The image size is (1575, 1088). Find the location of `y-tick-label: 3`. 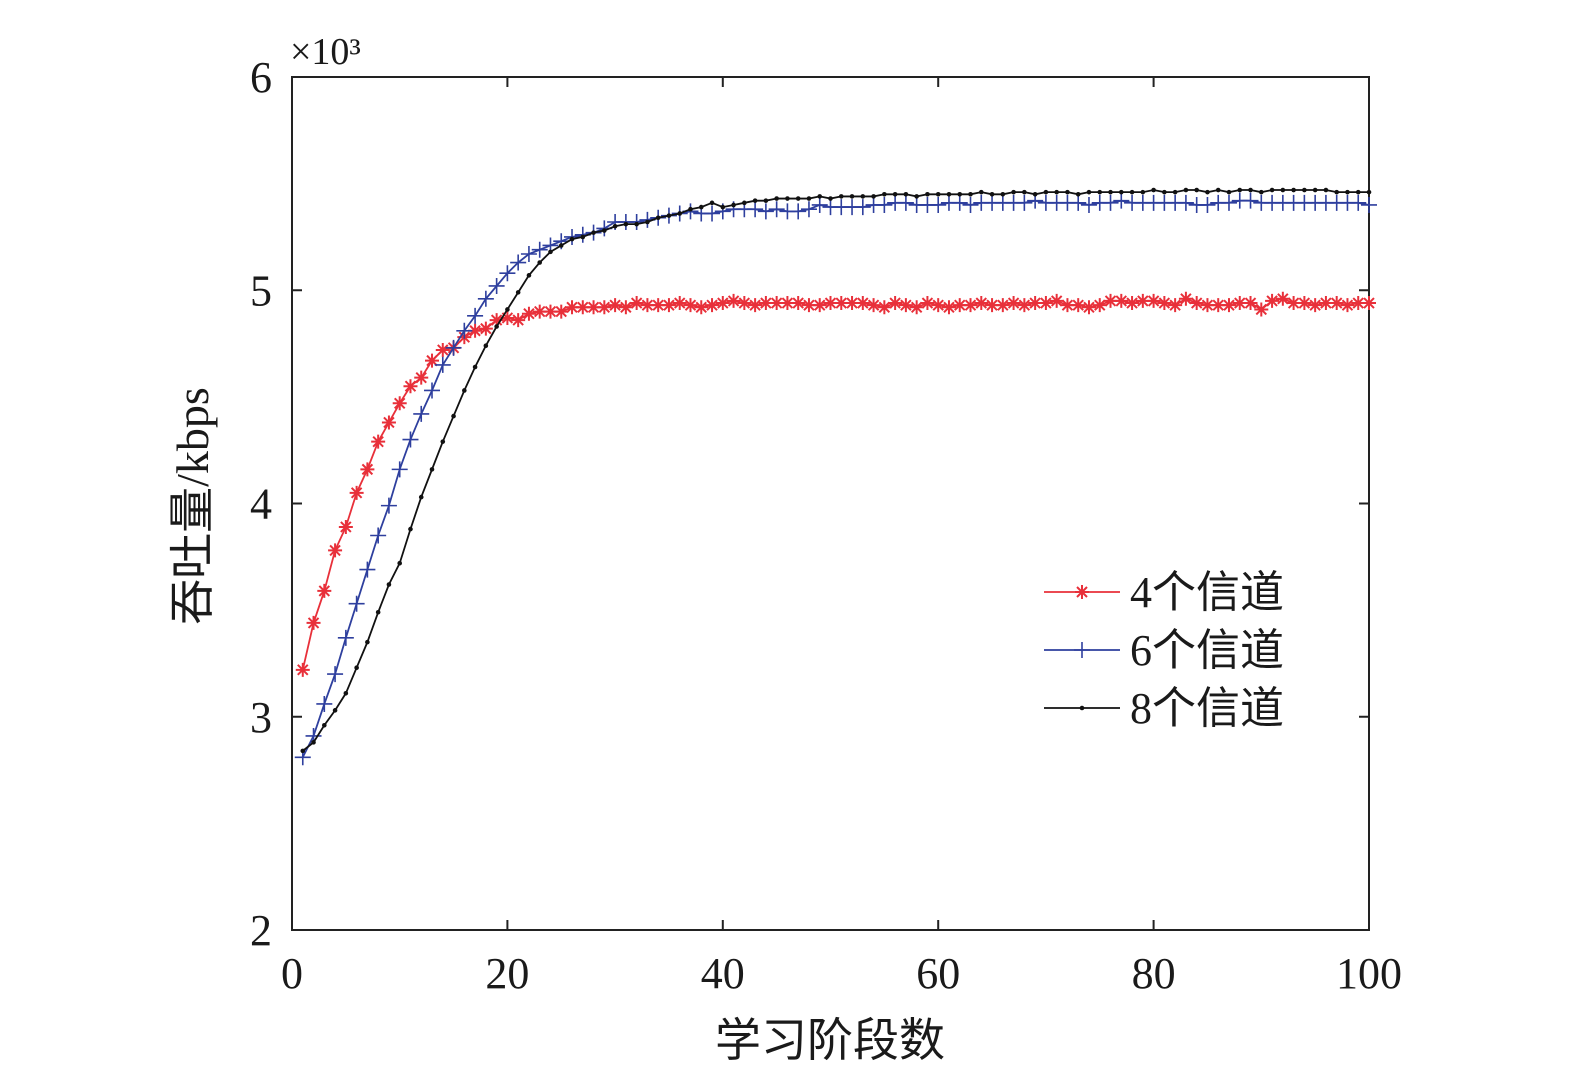

y-tick-label: 3 is located at coordinates (261, 717).